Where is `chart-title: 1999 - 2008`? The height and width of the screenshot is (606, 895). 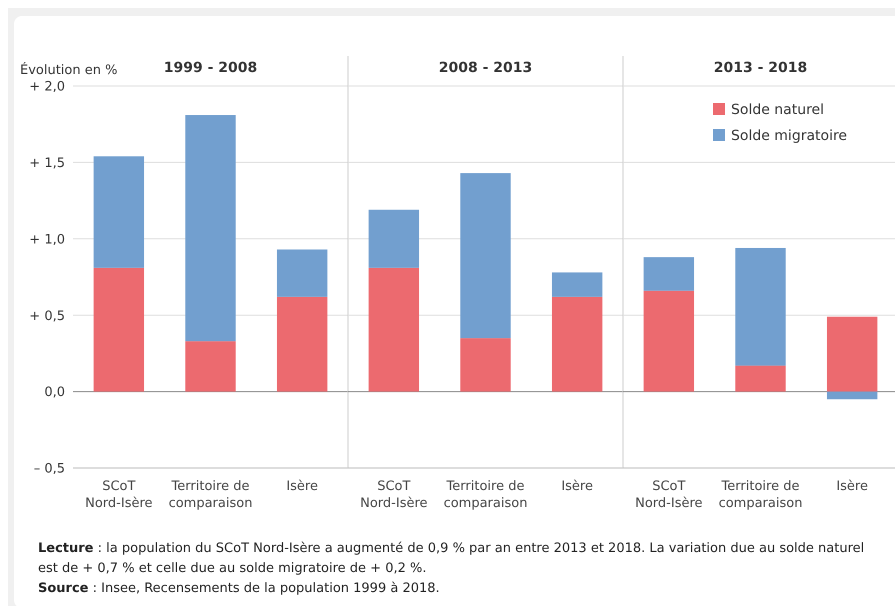 chart-title: 1999 - 2008 is located at coordinates (211, 68).